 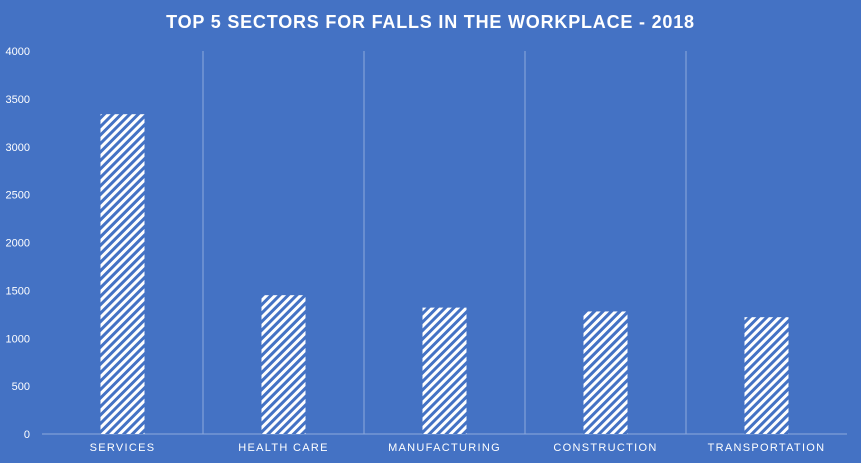 What do you see at coordinates (767, 448) in the screenshot?
I see `x-tick-label: TRANSPORTATION` at bounding box center [767, 448].